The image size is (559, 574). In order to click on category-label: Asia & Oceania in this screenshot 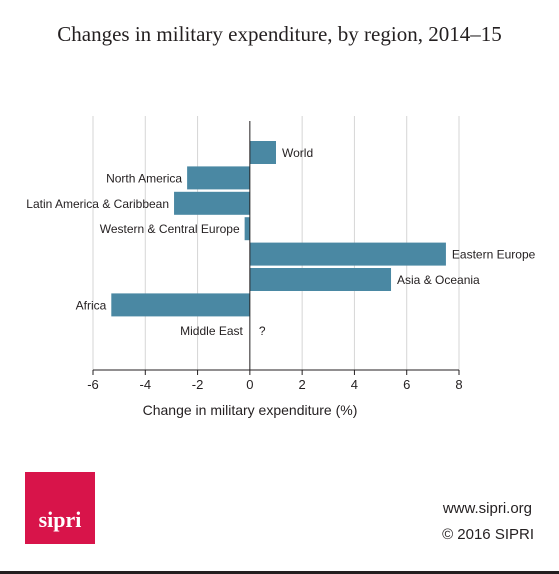, I will do `click(438, 280)`.